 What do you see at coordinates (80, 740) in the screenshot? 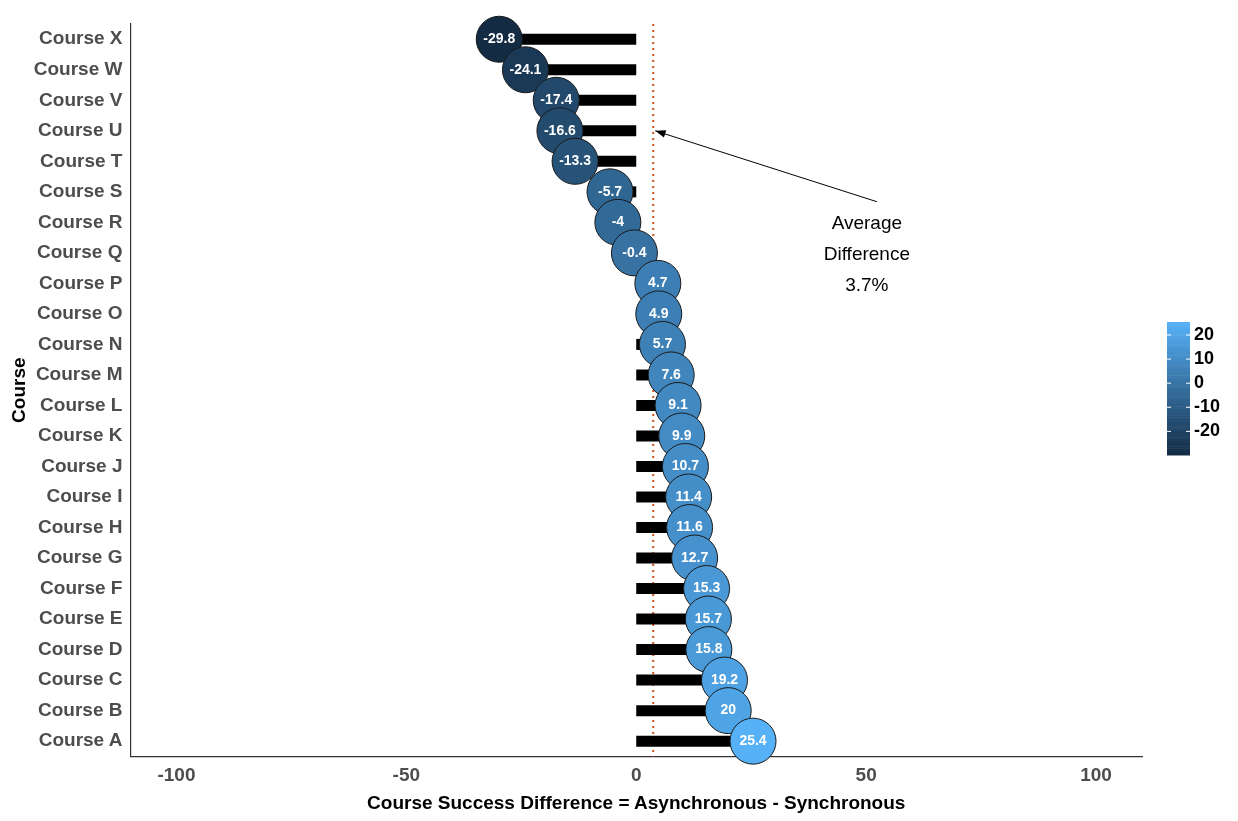
I see `y-tick-label: Course A` at bounding box center [80, 740].